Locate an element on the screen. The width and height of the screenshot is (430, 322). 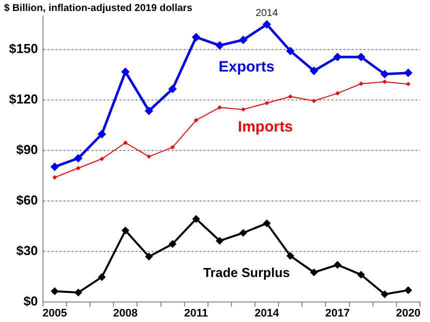
x-tick-label: 2011 is located at coordinates (196, 313).